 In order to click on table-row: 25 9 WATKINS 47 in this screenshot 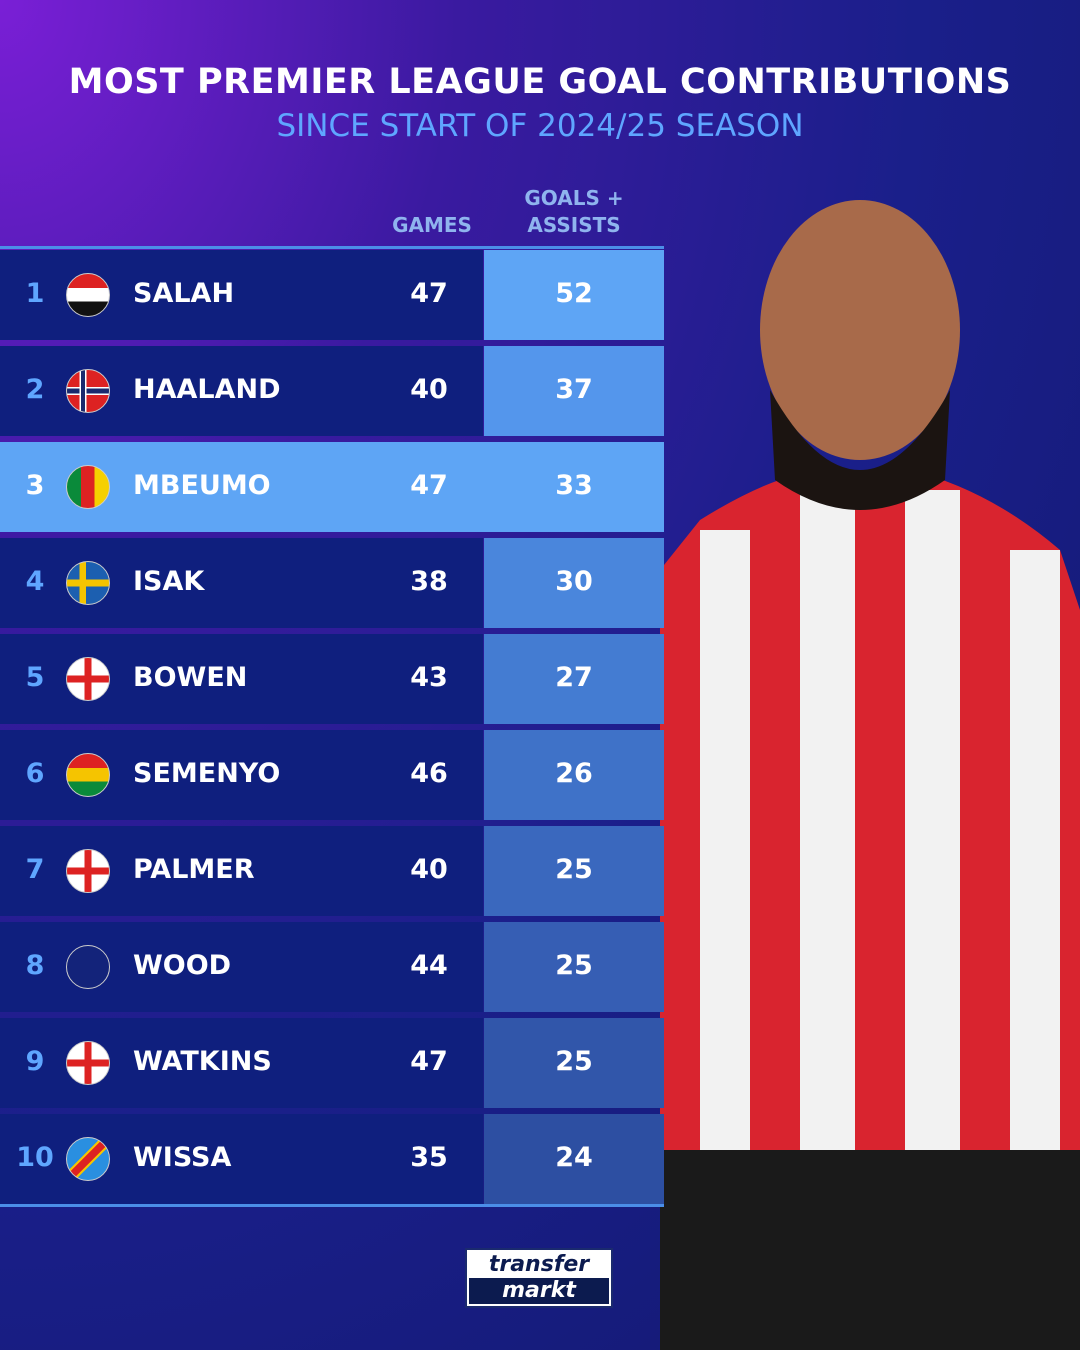, I will do `click(332, 1063)`.